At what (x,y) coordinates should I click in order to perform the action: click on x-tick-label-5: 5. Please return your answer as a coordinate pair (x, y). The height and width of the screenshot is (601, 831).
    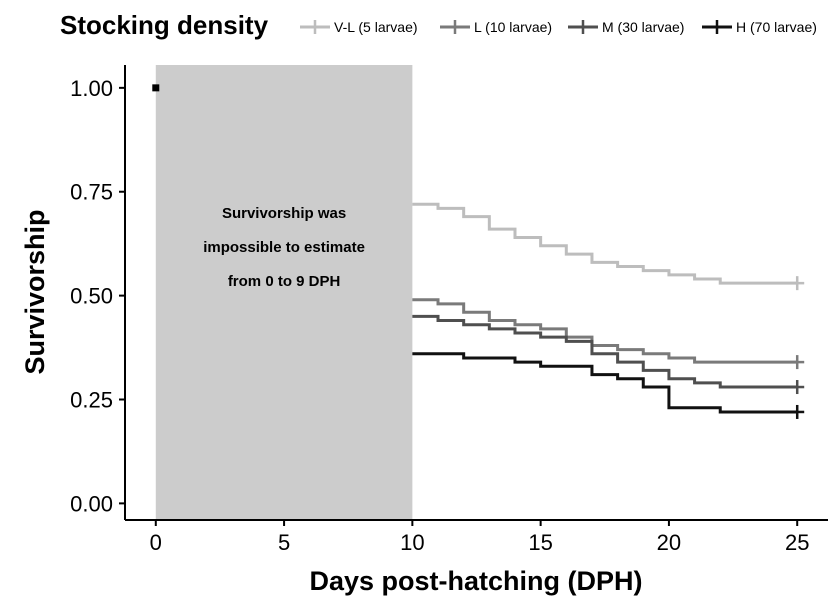
    Looking at the image, I should click on (284, 542).